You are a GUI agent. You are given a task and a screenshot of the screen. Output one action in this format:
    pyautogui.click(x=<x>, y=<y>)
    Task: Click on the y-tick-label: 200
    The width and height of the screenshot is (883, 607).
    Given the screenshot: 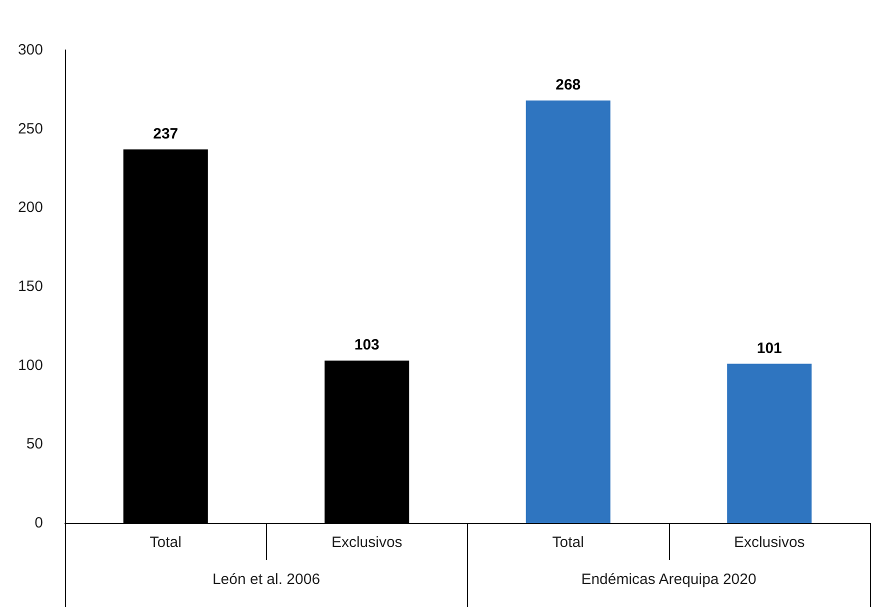 What is the action you would take?
    pyautogui.click(x=30, y=207)
    